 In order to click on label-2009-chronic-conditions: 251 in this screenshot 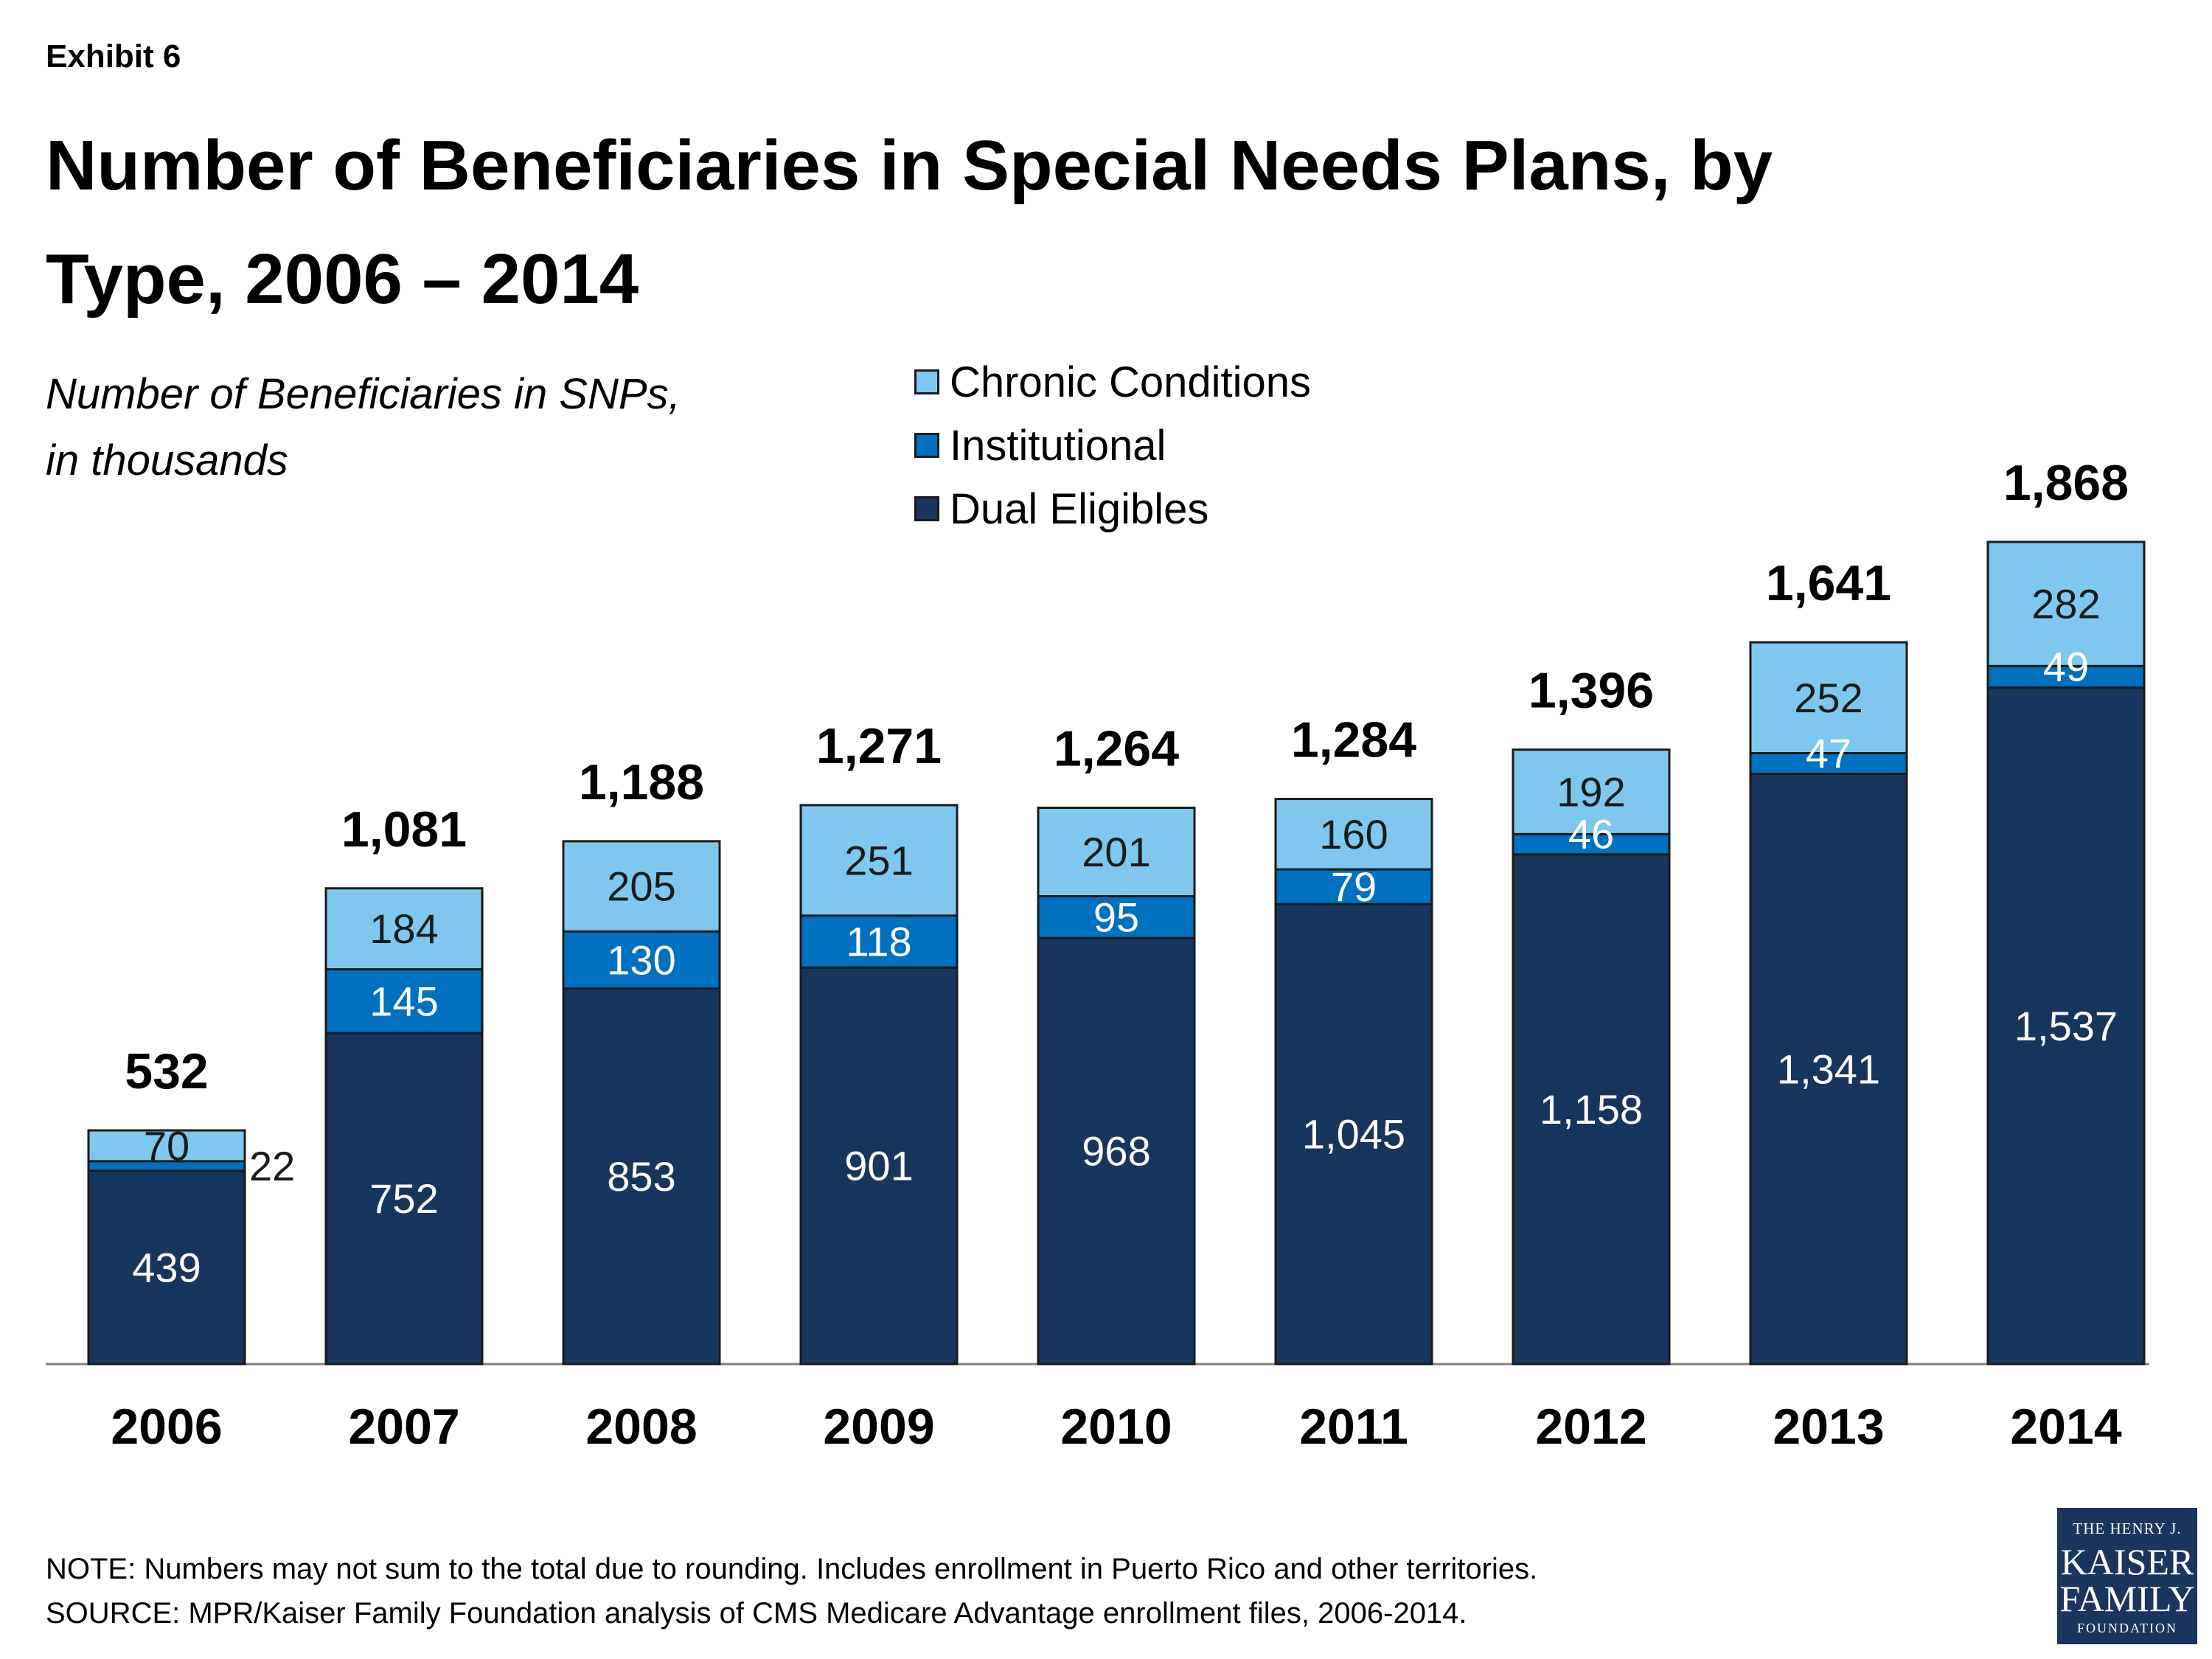, I will do `click(878, 860)`.